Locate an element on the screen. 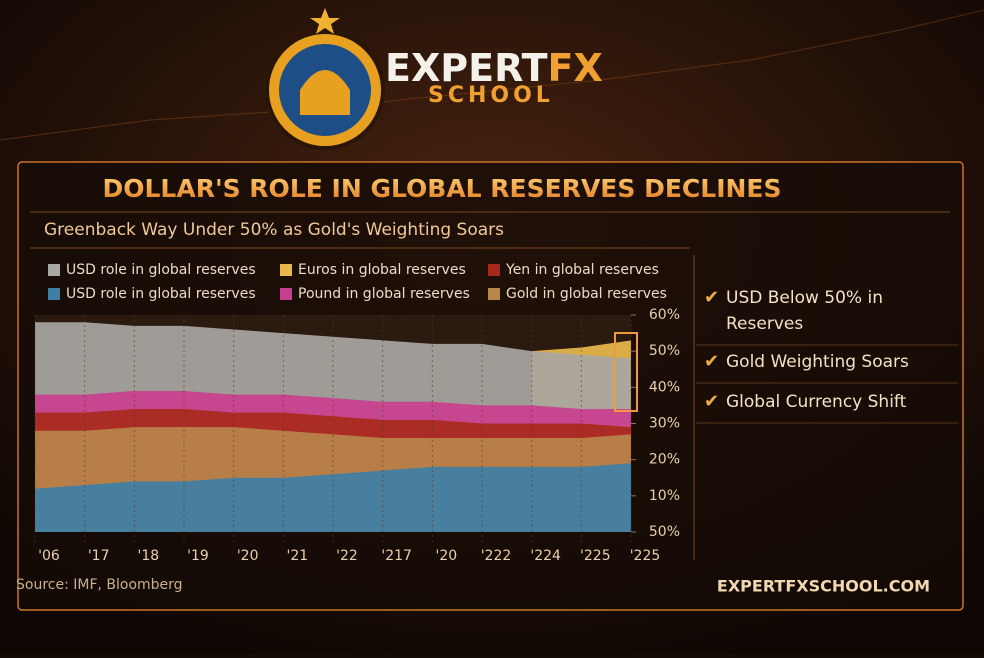 The height and width of the screenshot is (658, 984). x-tick-label: '217 is located at coordinates (396, 556).